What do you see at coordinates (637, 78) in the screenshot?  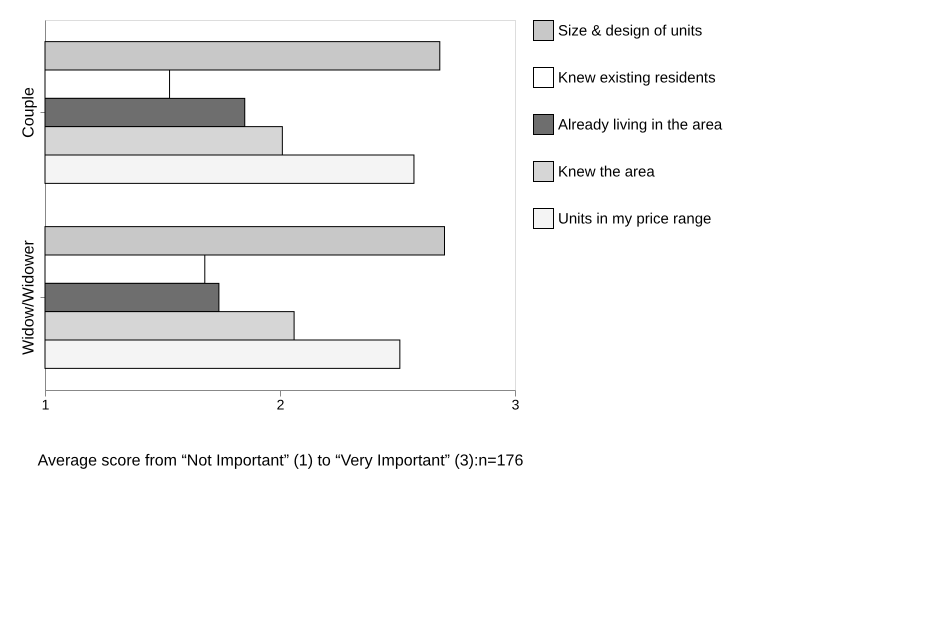 I see `legend-label: Knew existing residents` at bounding box center [637, 78].